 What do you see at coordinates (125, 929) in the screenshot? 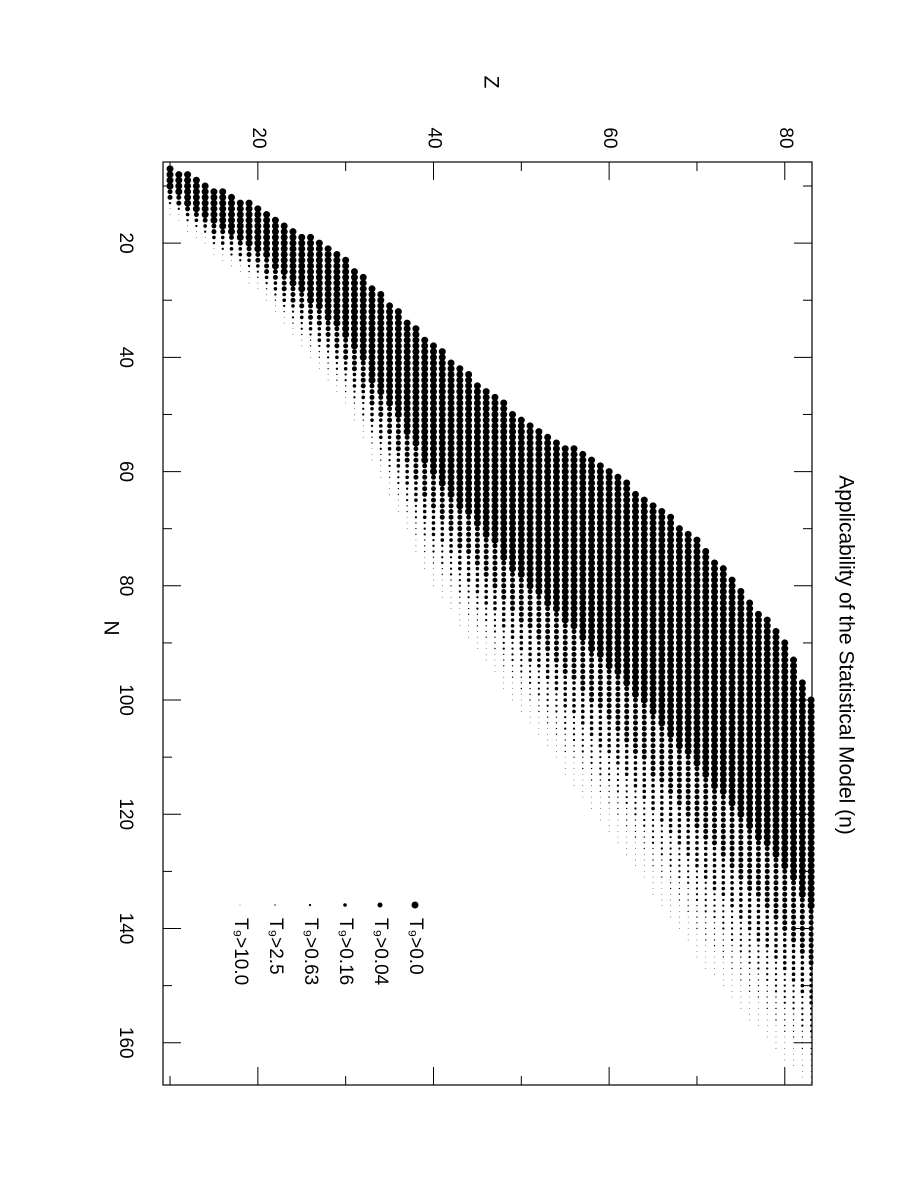
I see `x-tick-label: 140` at bounding box center [125, 929].